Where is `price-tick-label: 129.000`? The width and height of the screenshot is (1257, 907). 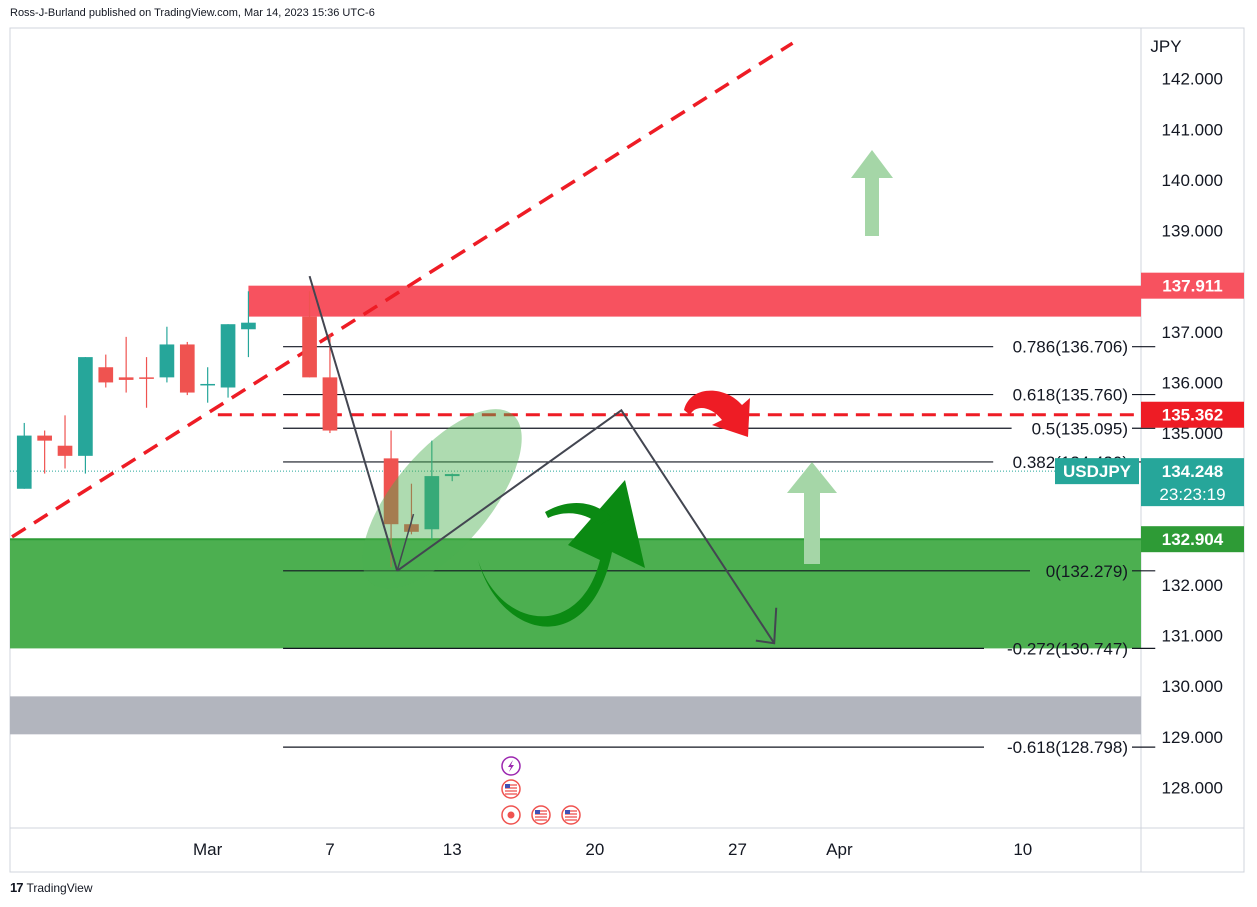 price-tick-label: 129.000 is located at coordinates (1192, 737).